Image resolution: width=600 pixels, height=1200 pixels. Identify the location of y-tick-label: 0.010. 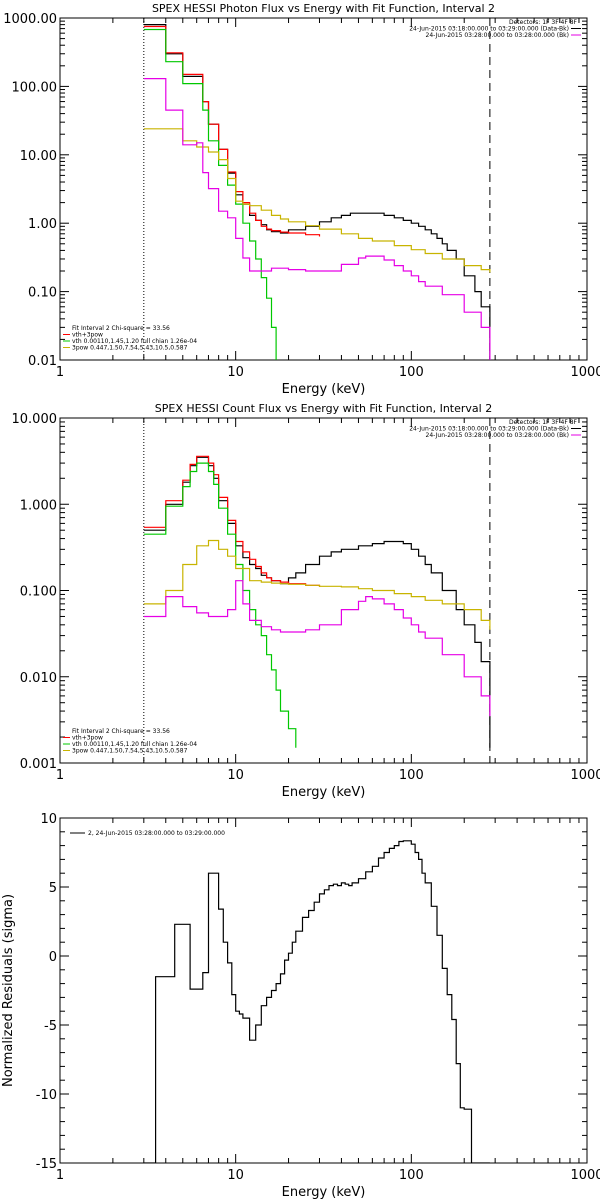
(38, 678).